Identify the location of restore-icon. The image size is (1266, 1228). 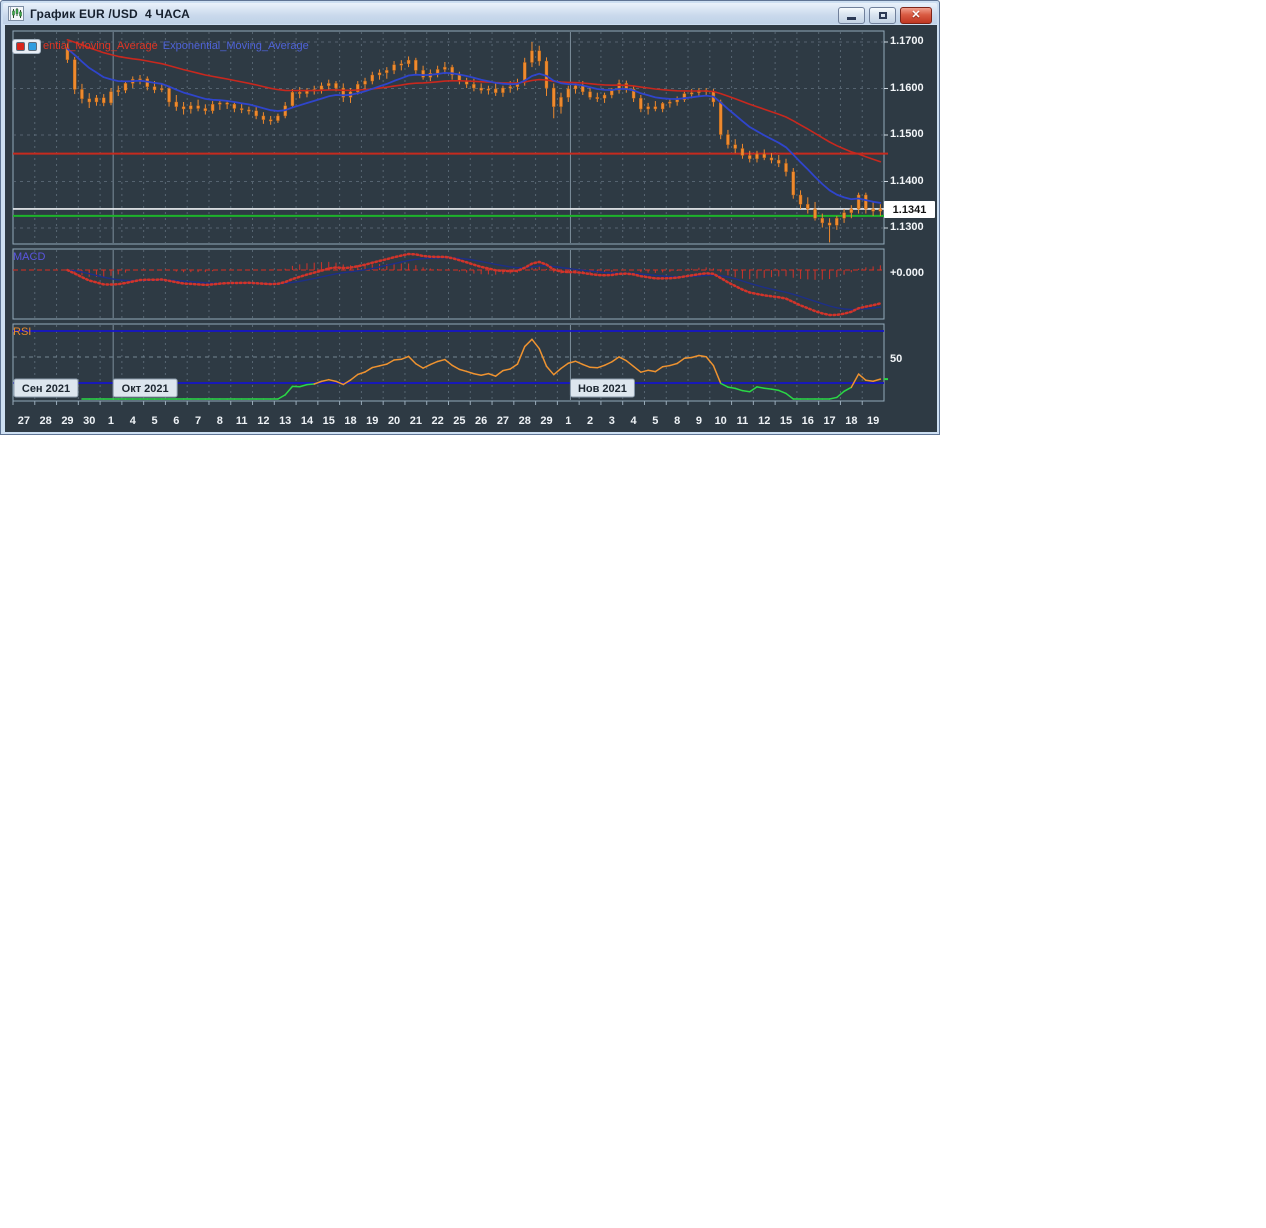
(882, 15).